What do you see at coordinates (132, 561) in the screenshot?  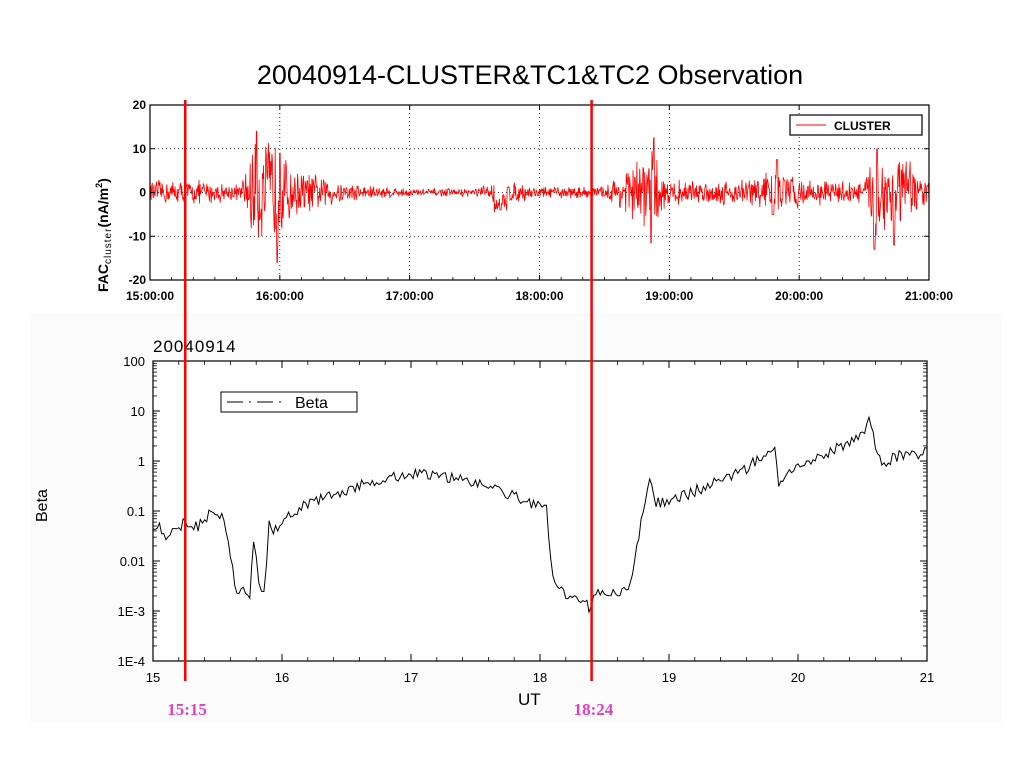 I see `beta-y-tick-label: 0.01` at bounding box center [132, 561].